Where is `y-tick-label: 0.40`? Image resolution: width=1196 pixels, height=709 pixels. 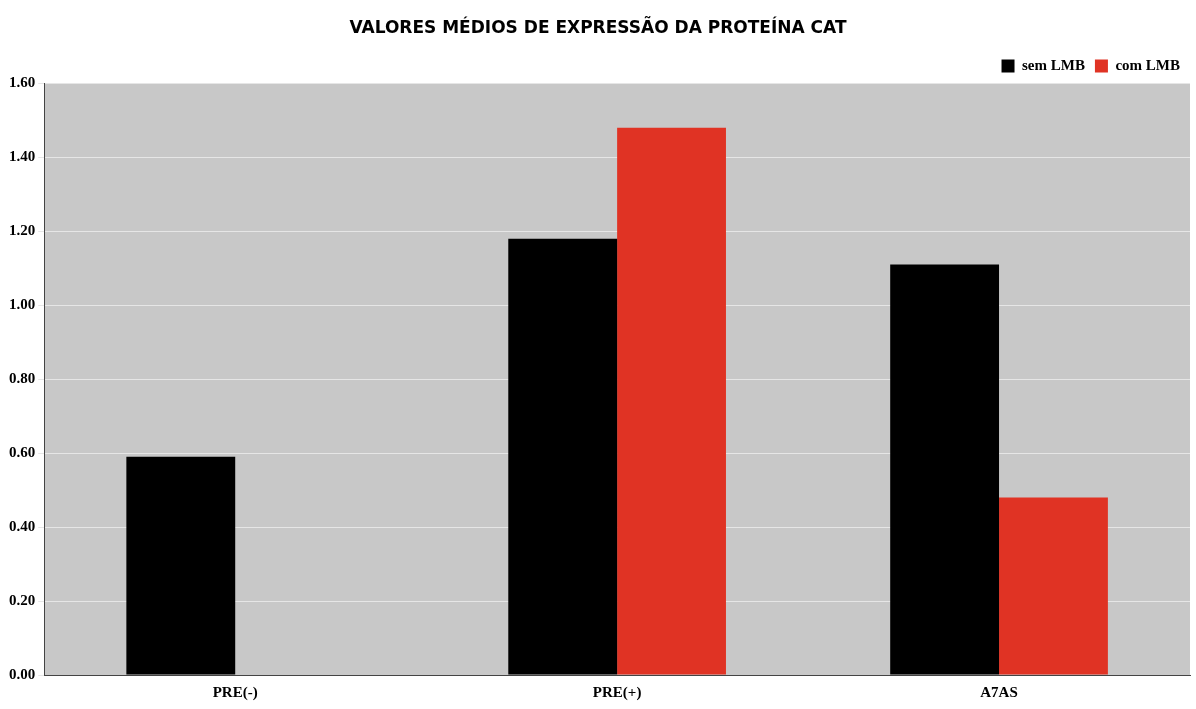
y-tick-label: 0.40 is located at coordinates (22, 525).